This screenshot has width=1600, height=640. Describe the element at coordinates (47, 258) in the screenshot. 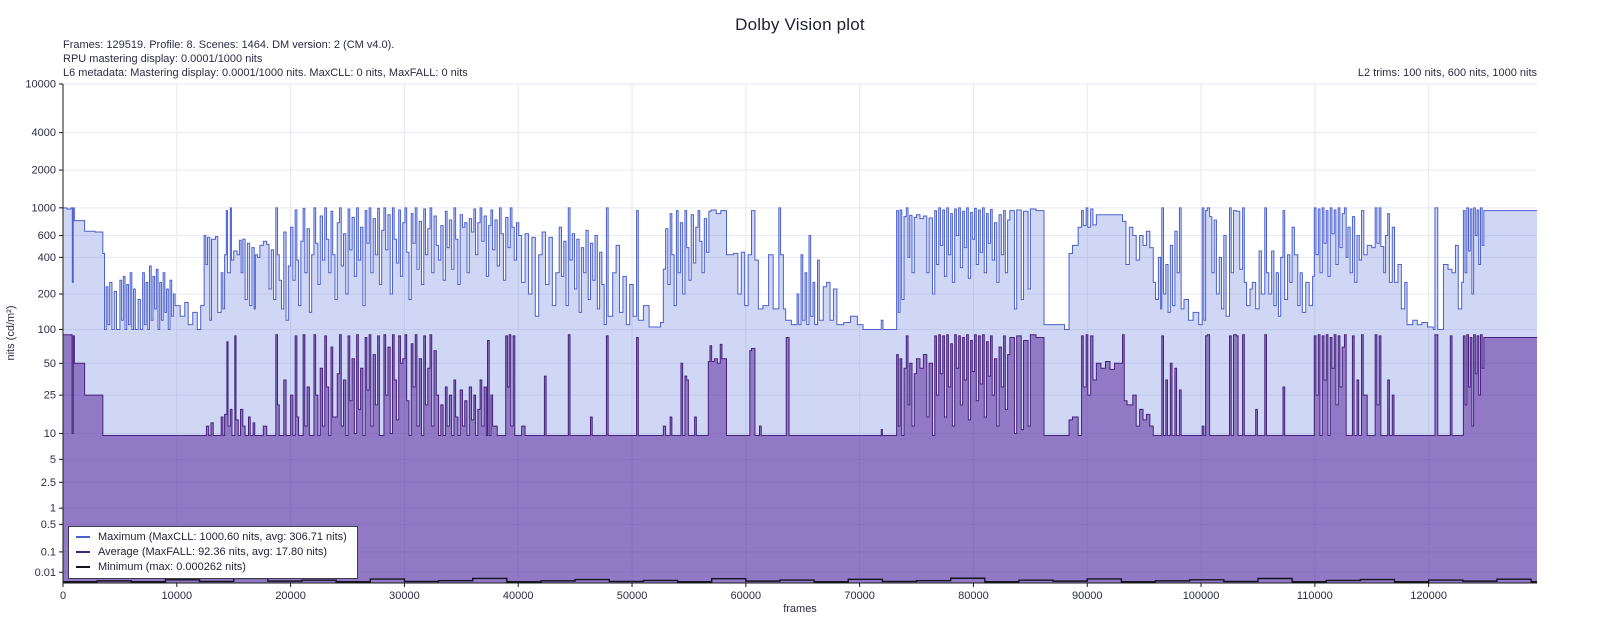

I see `y-tick-label: 400` at that location.